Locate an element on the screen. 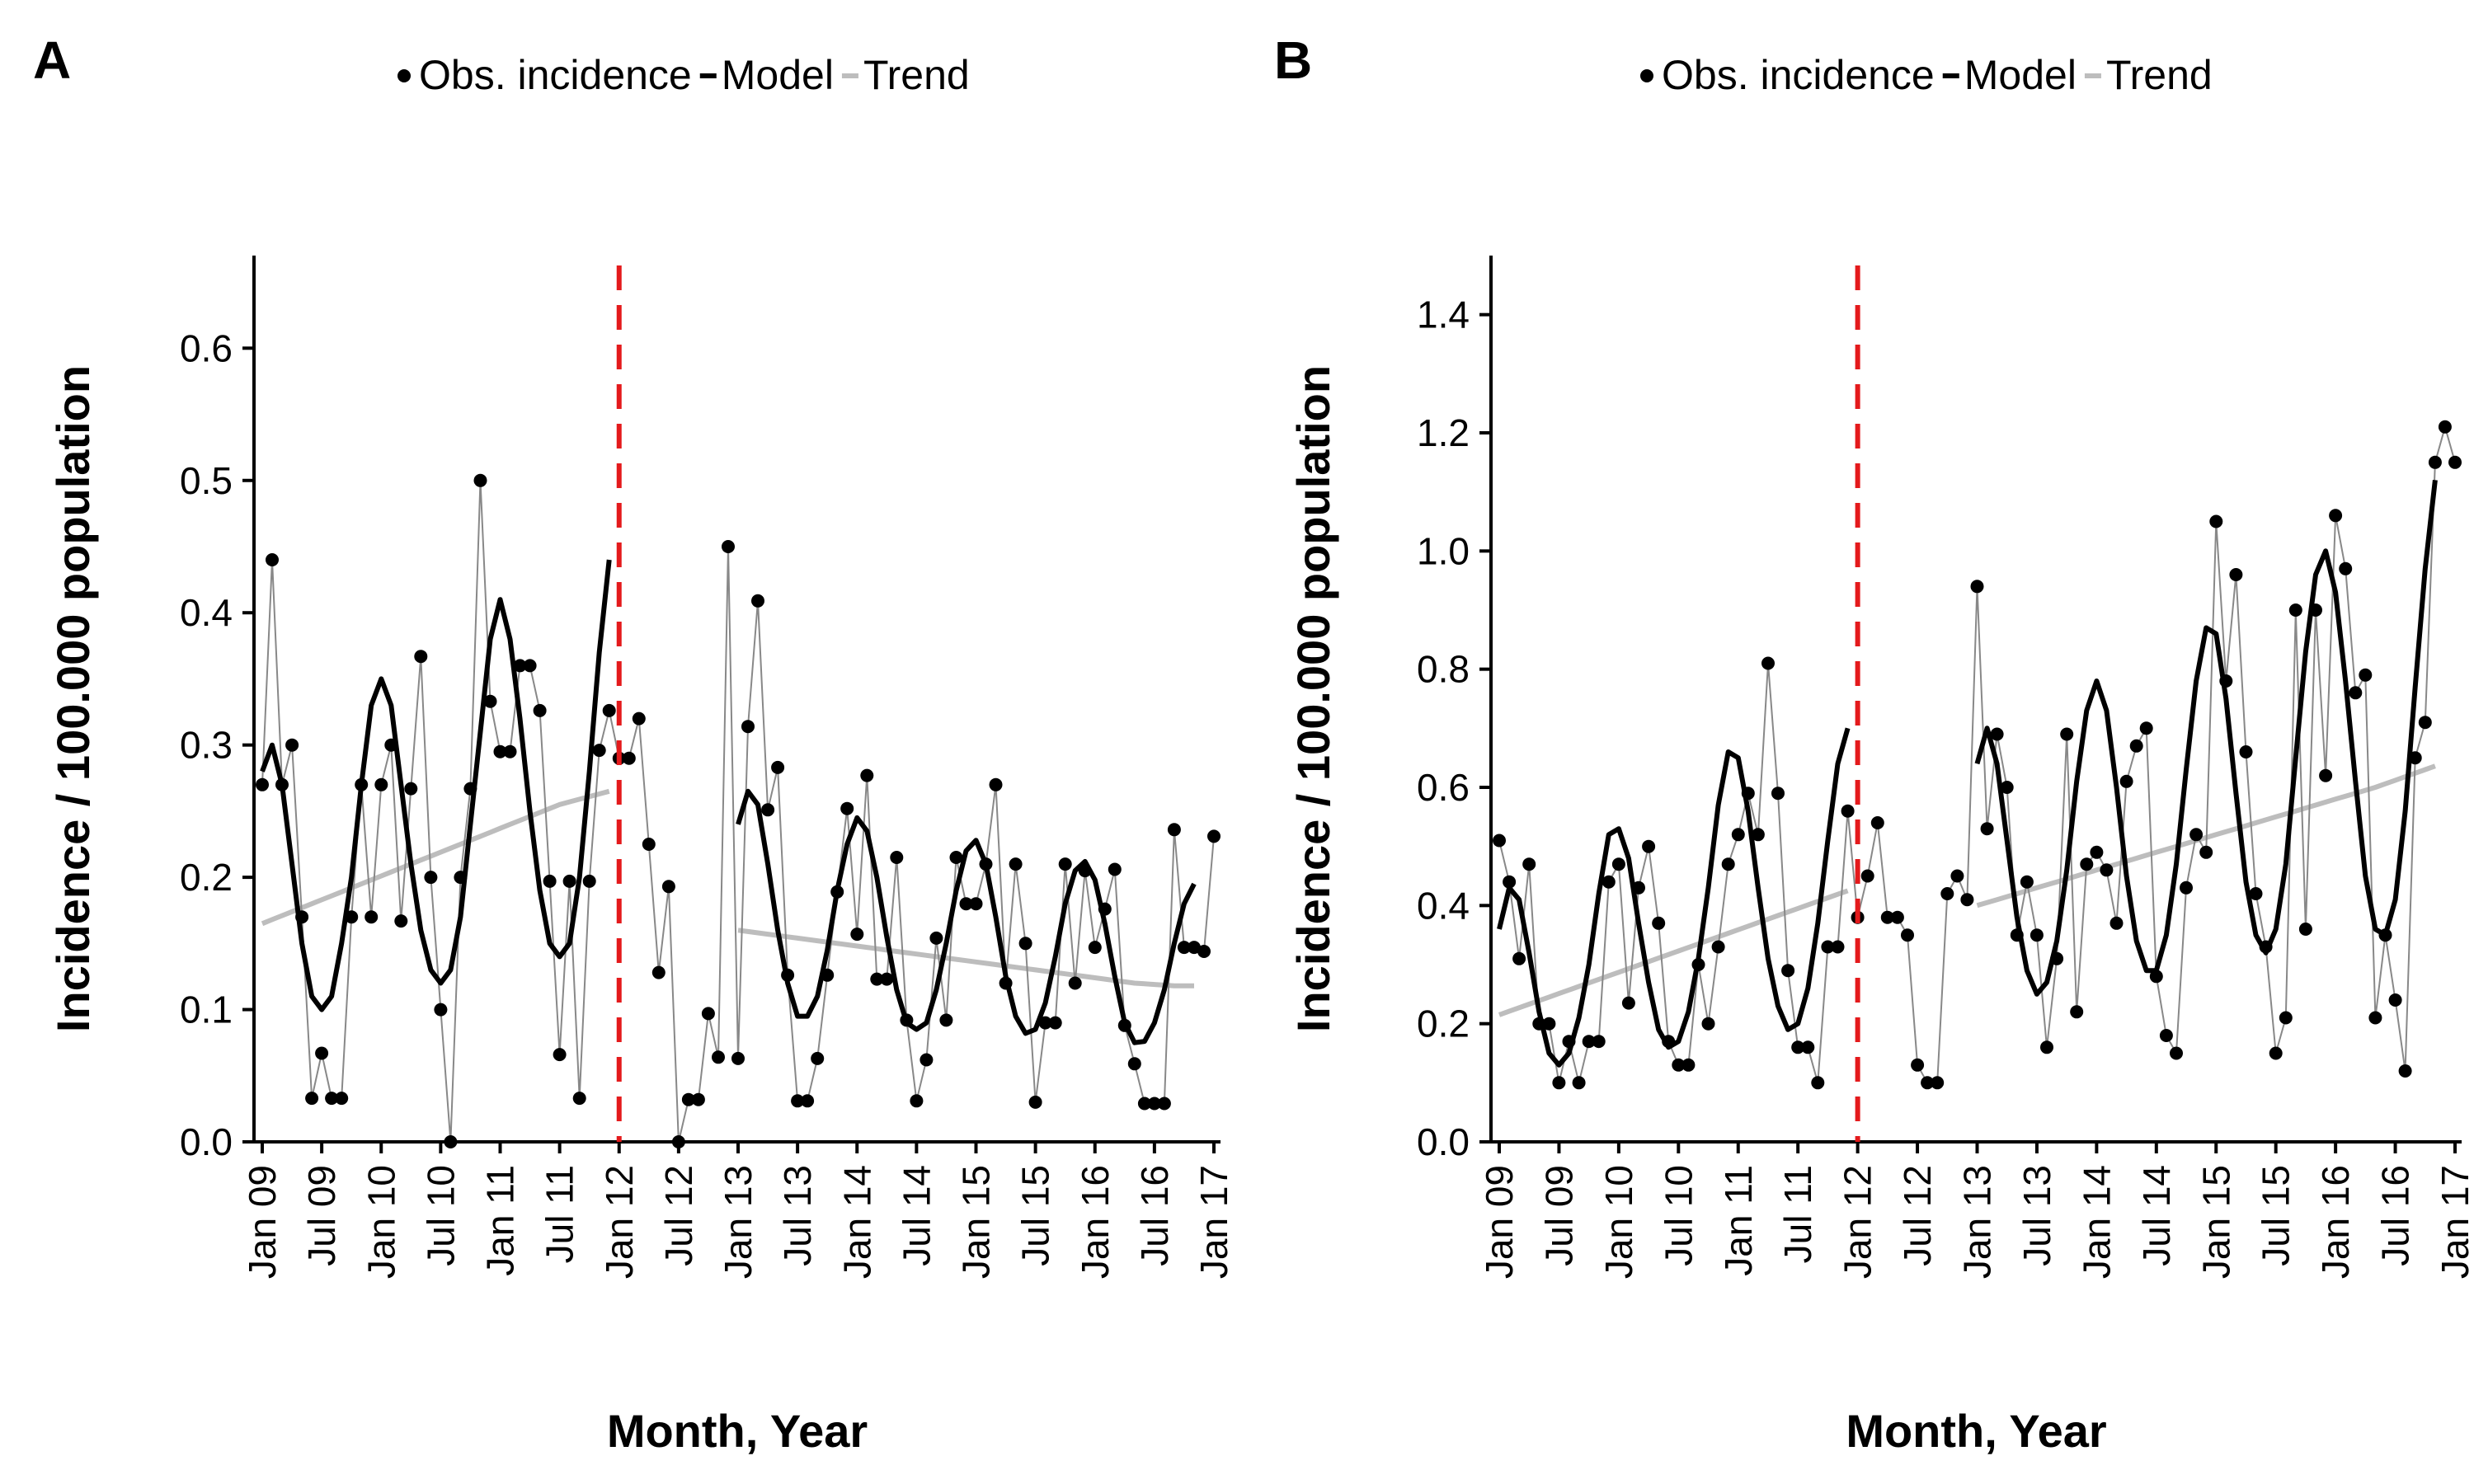 This screenshot has width=2474, height=1484. trend-line is located at coordinates (965, 958).